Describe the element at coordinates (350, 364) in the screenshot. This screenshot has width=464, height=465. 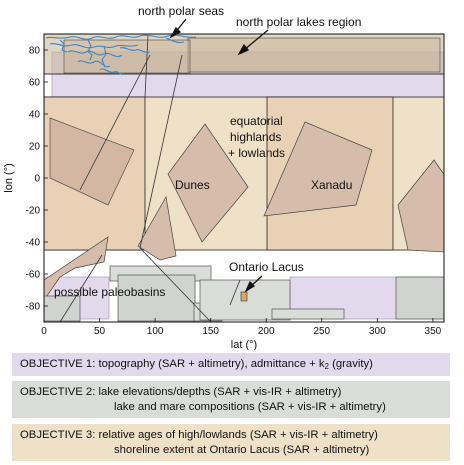
I see `objective-1-text-end: (gravity)` at that location.